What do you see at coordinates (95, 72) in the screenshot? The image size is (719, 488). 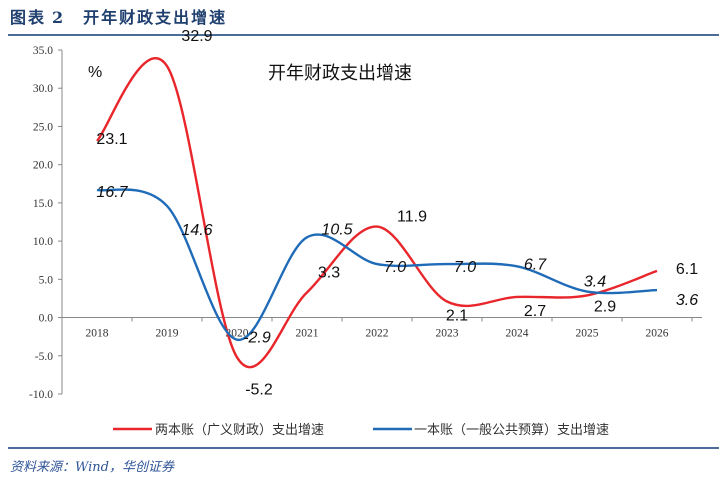 I see `y-unit-label: %` at bounding box center [95, 72].